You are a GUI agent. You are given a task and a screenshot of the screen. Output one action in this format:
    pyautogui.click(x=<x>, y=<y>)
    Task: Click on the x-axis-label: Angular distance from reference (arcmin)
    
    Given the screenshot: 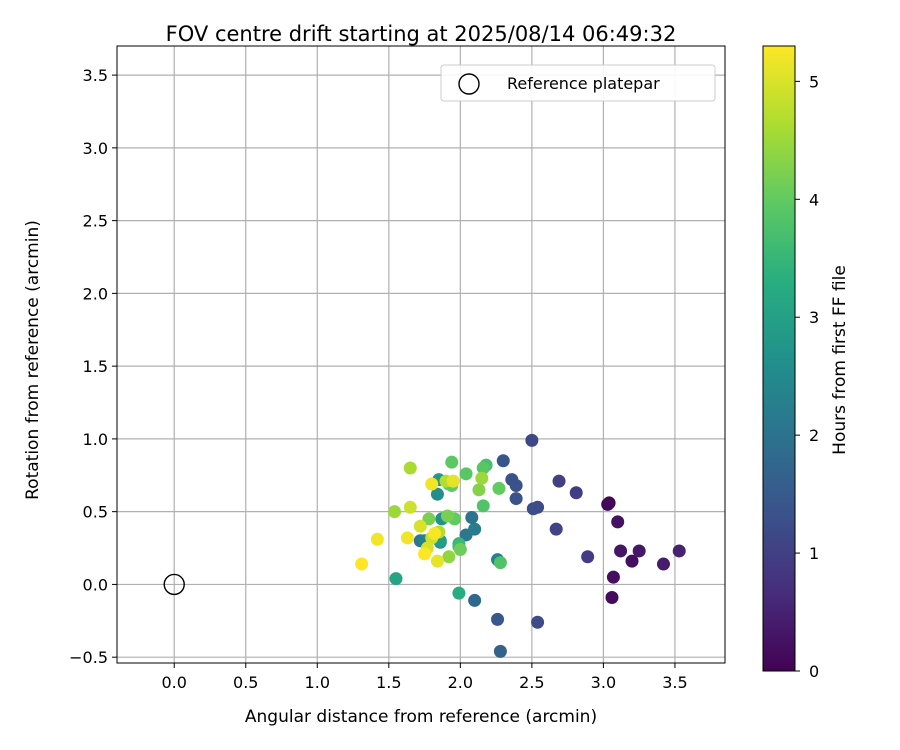 What is the action you would take?
    pyautogui.click(x=421, y=717)
    